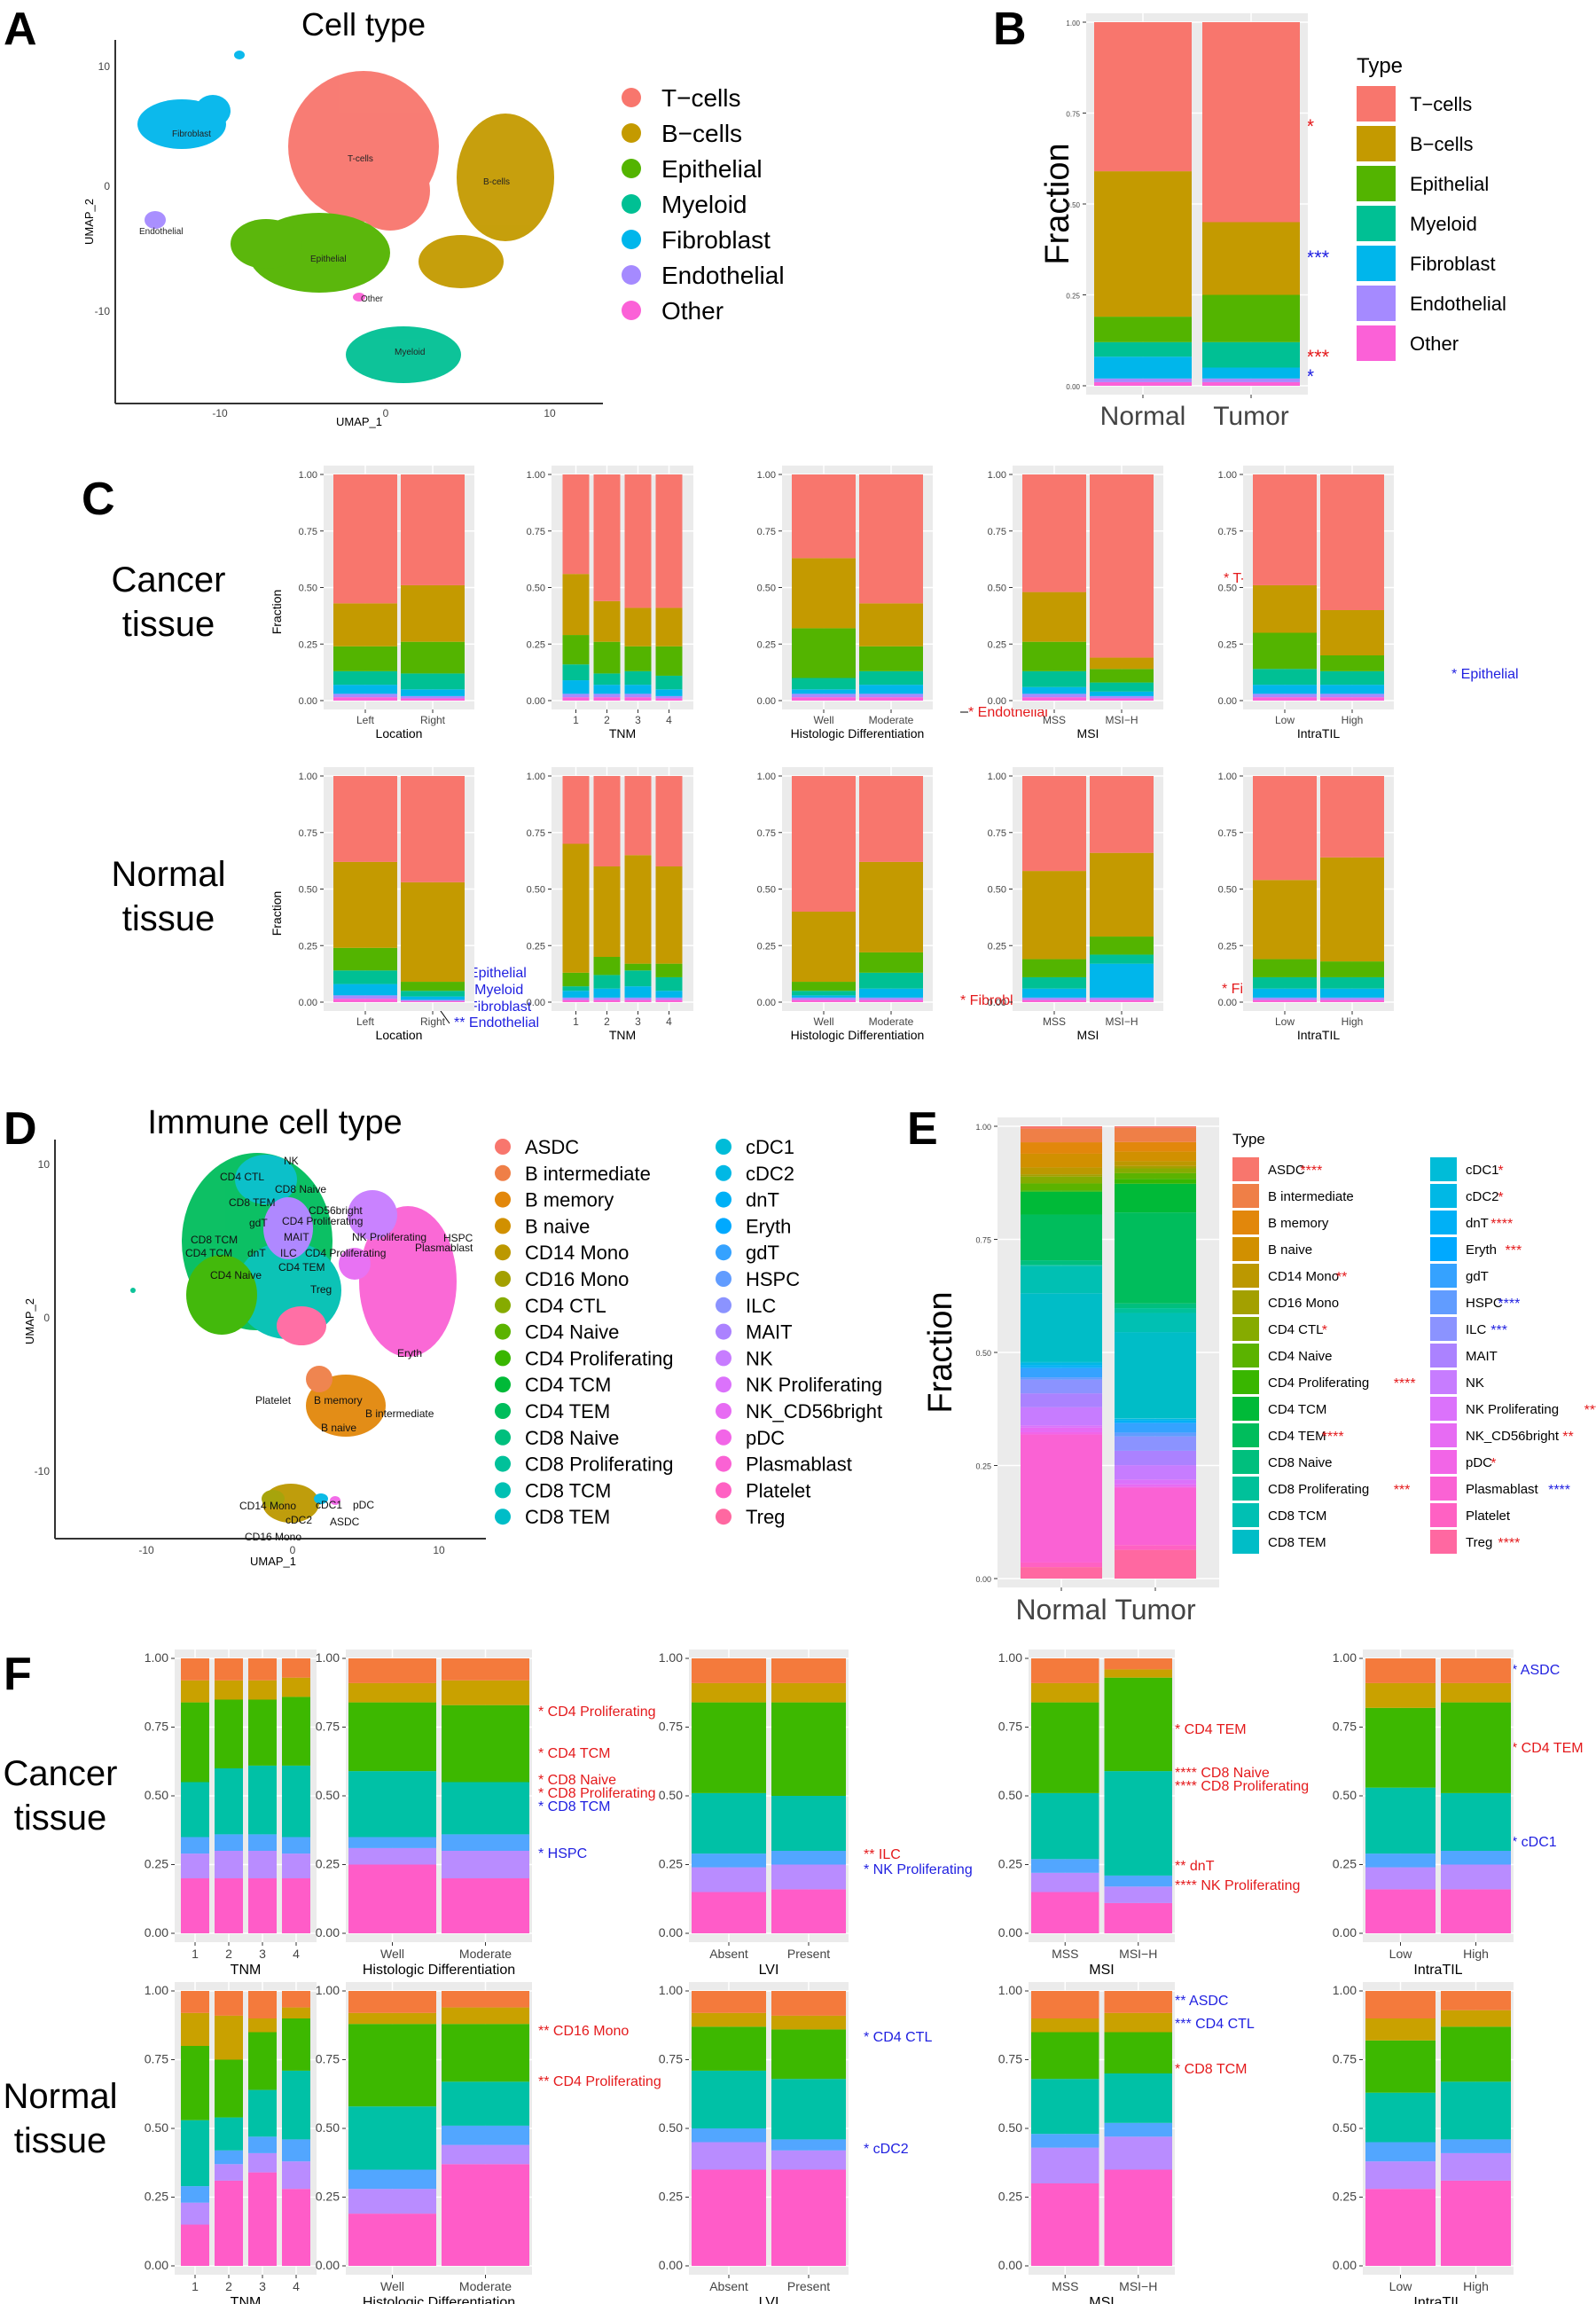  I want to click on sig-annotation: **** CD8 Naive, so click(1223, 1774).